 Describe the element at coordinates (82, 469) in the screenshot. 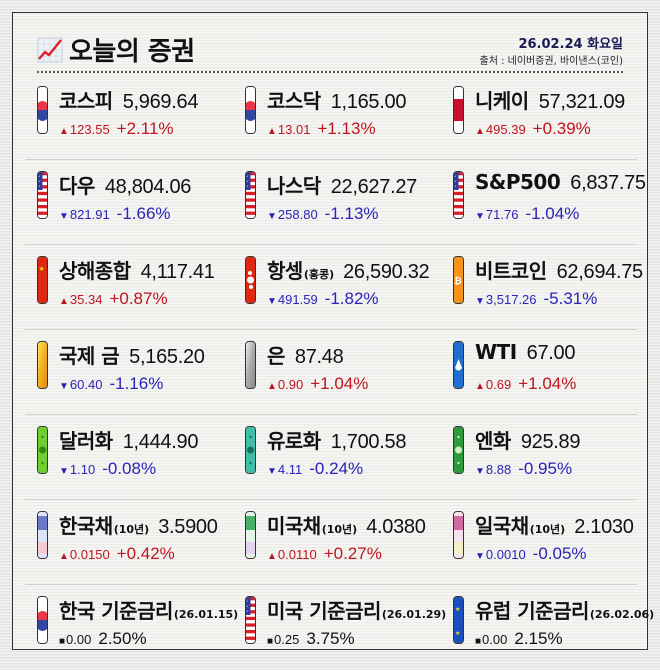

I see `change-amount: 1.10` at that location.